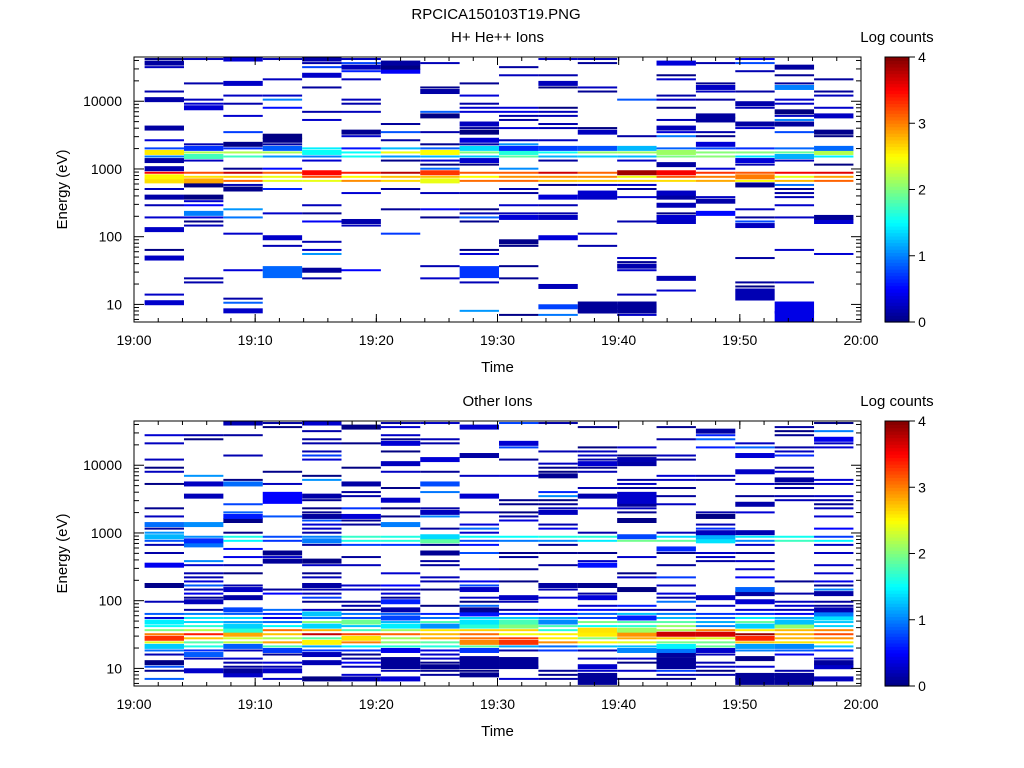 This screenshot has height=768, width=1024. I want to click on colorbar-label: Log counts, so click(896, 37).